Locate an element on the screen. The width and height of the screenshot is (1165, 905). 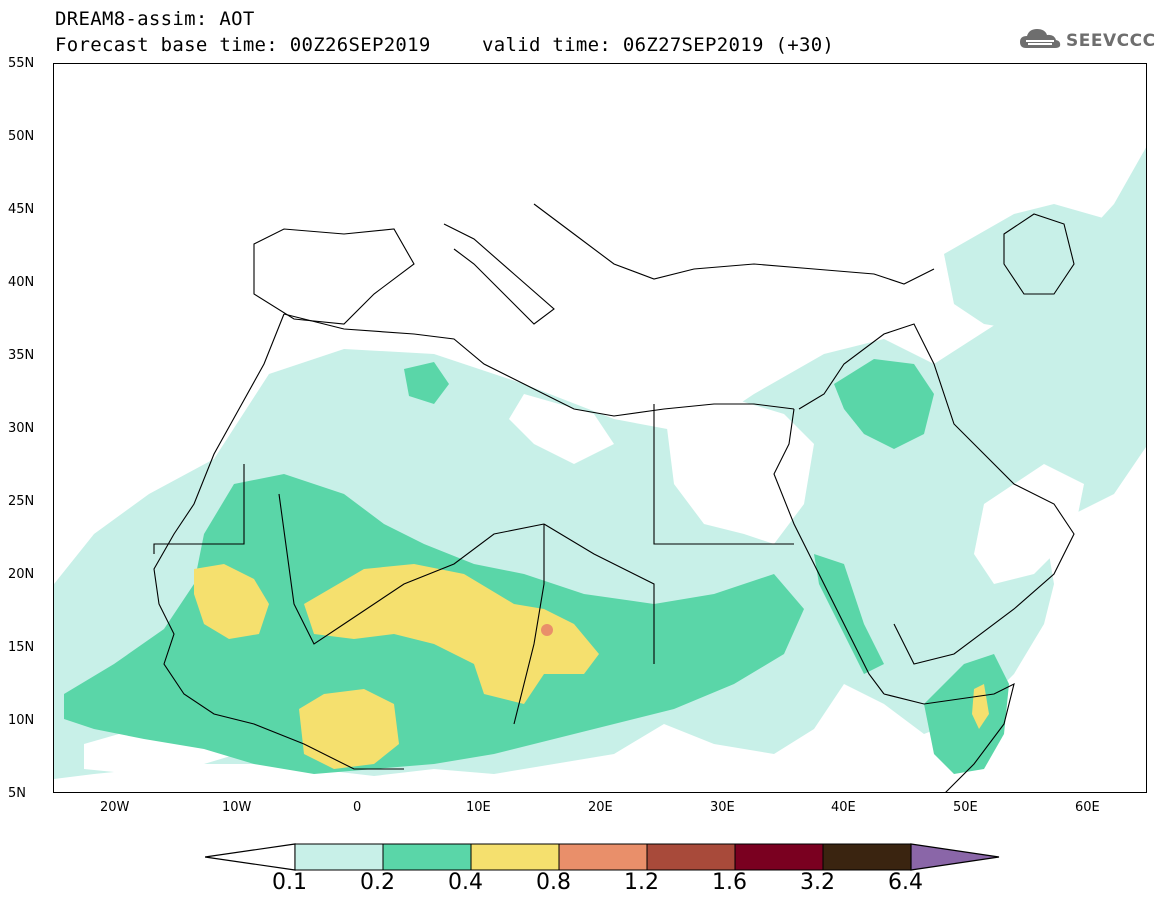
colorbar-label-0.4: 0.4 is located at coordinates (465, 882).